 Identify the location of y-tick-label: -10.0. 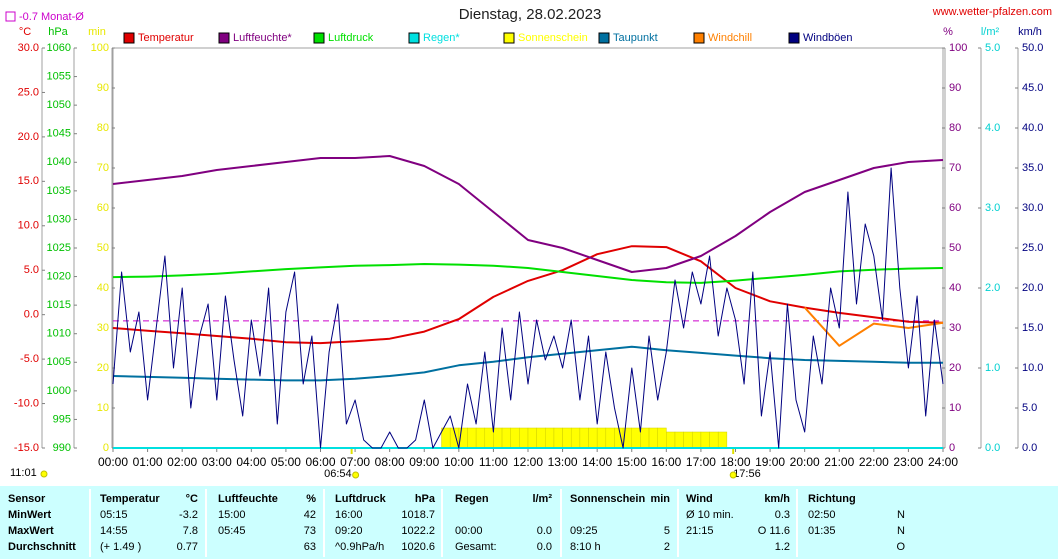
(26, 403).